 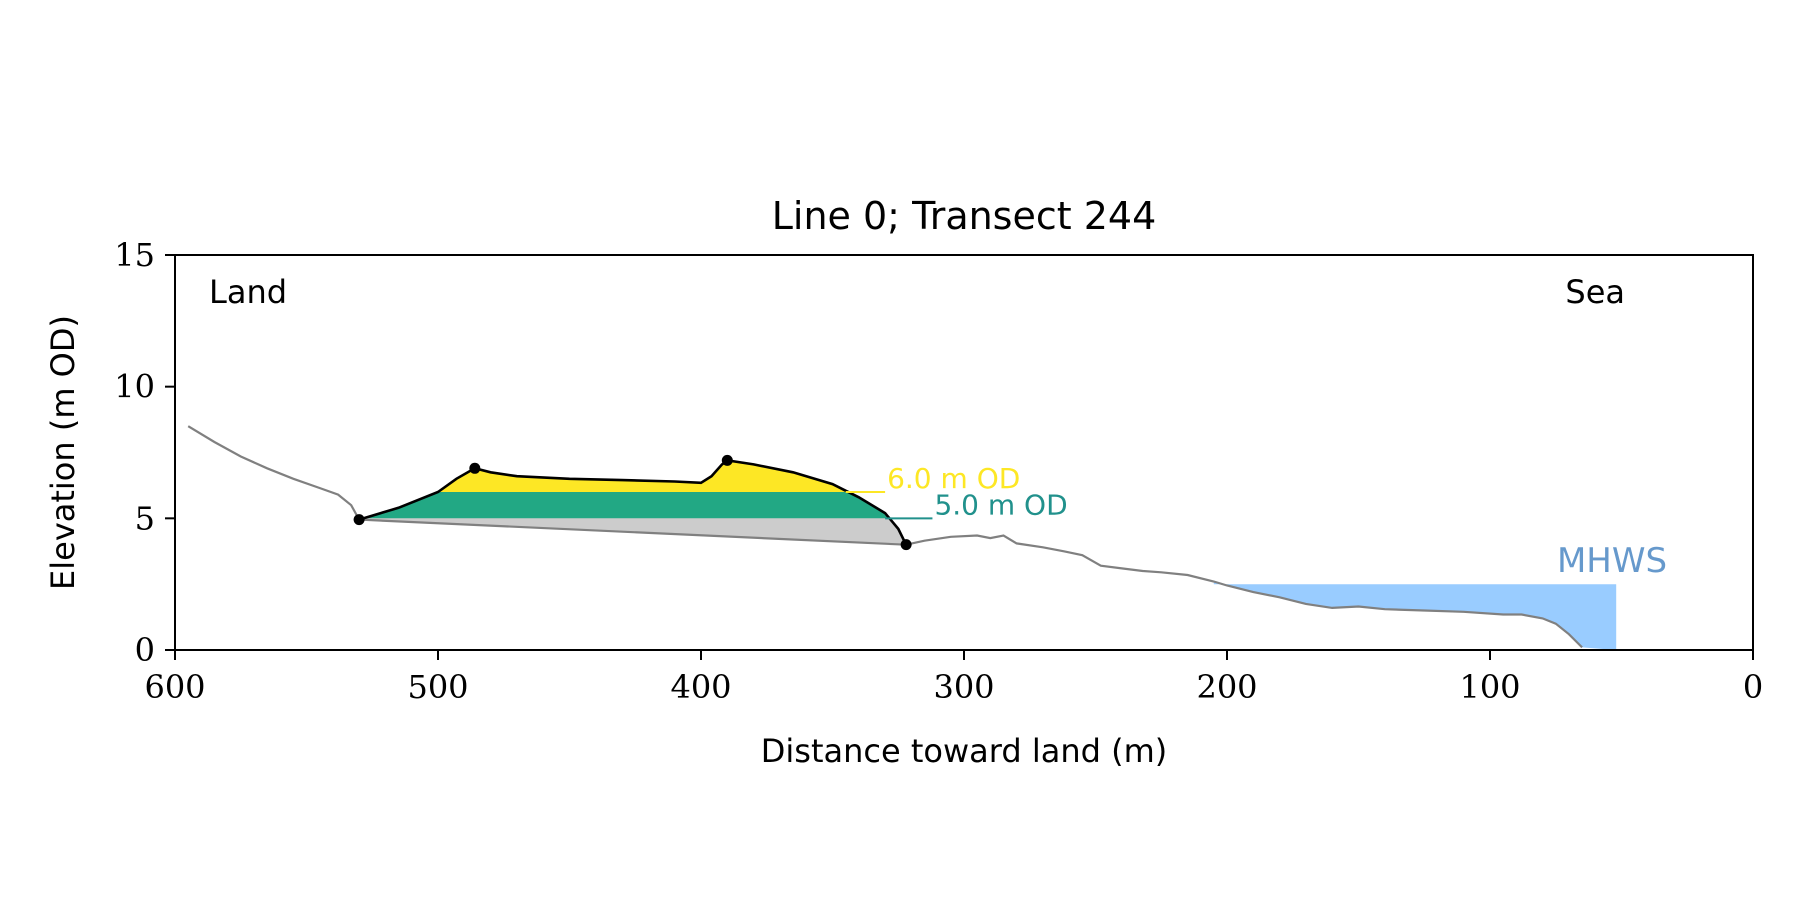 I want to click on y-axis: 0 5 10 15, so click(x=144, y=452).